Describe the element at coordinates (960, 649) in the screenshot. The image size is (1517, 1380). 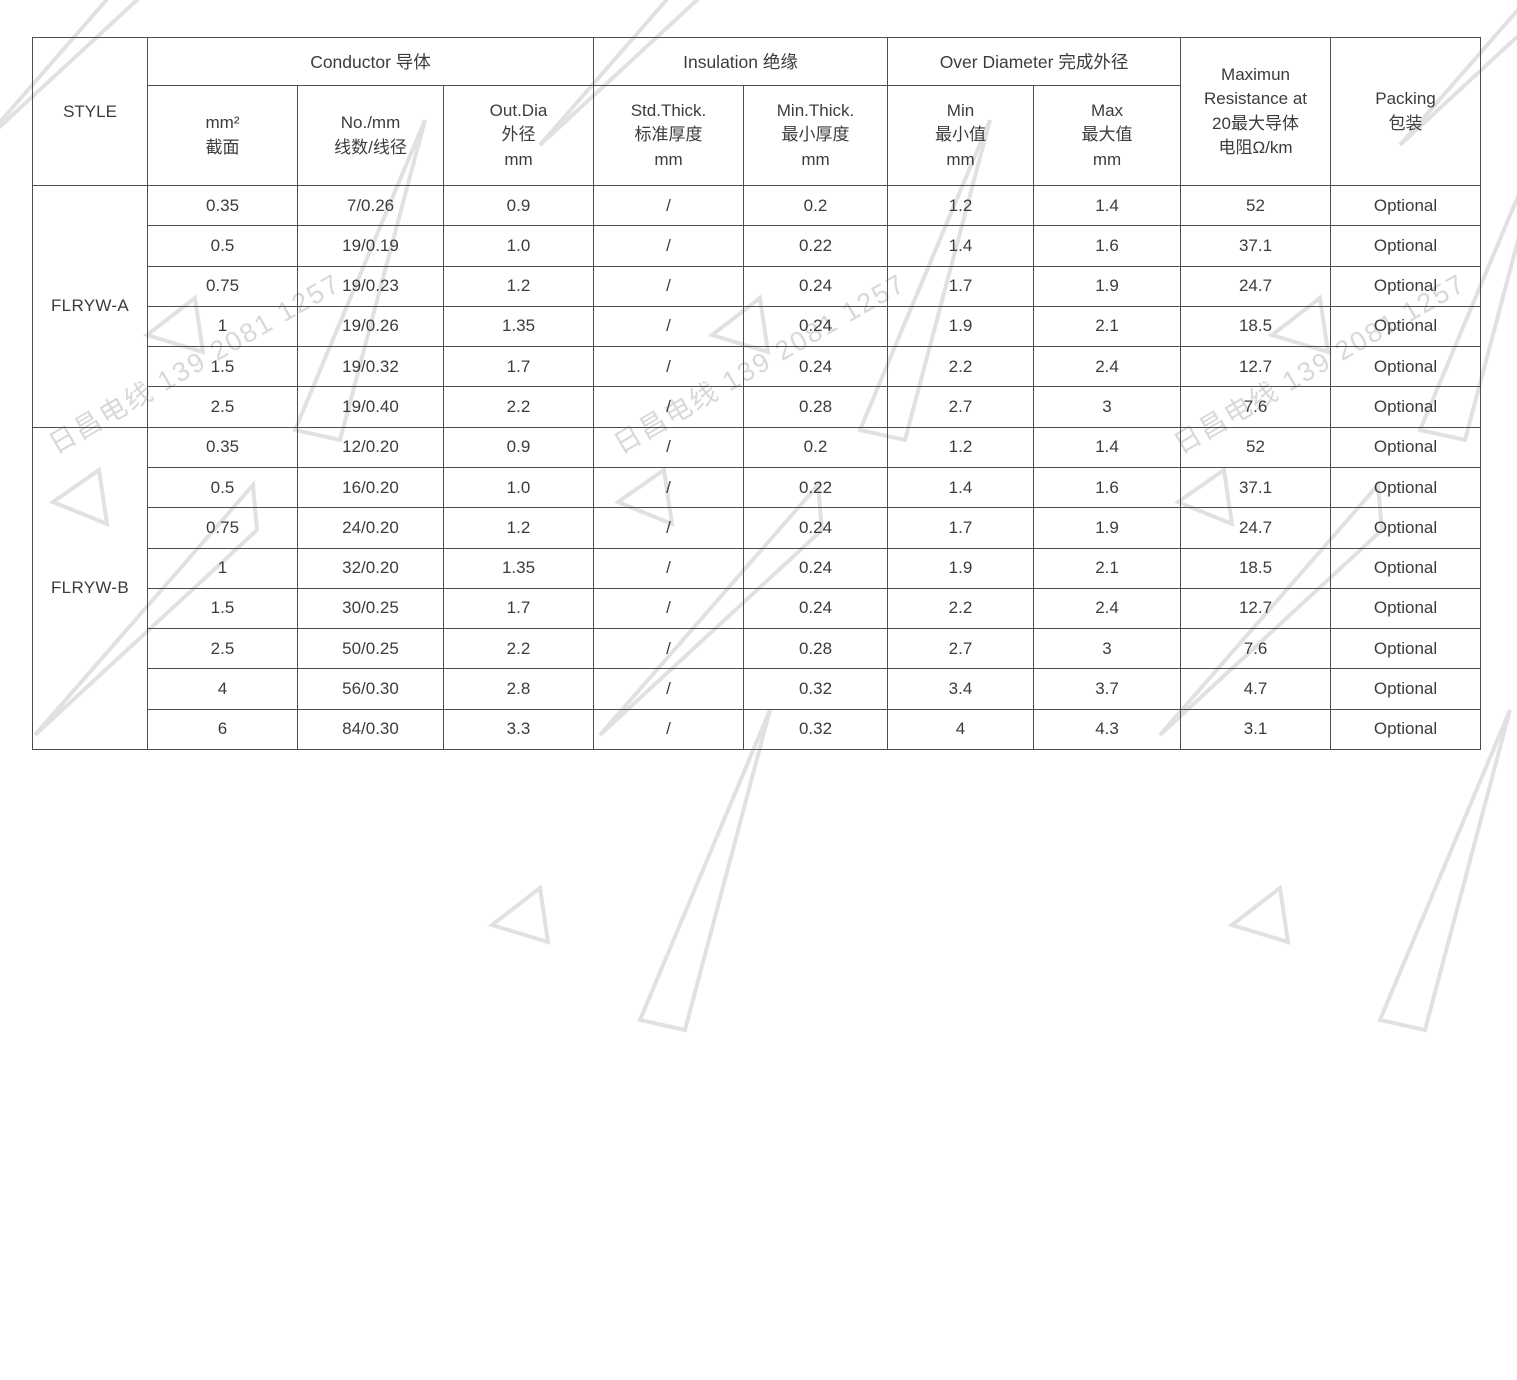
I see `table-cell: 2.7` at that location.